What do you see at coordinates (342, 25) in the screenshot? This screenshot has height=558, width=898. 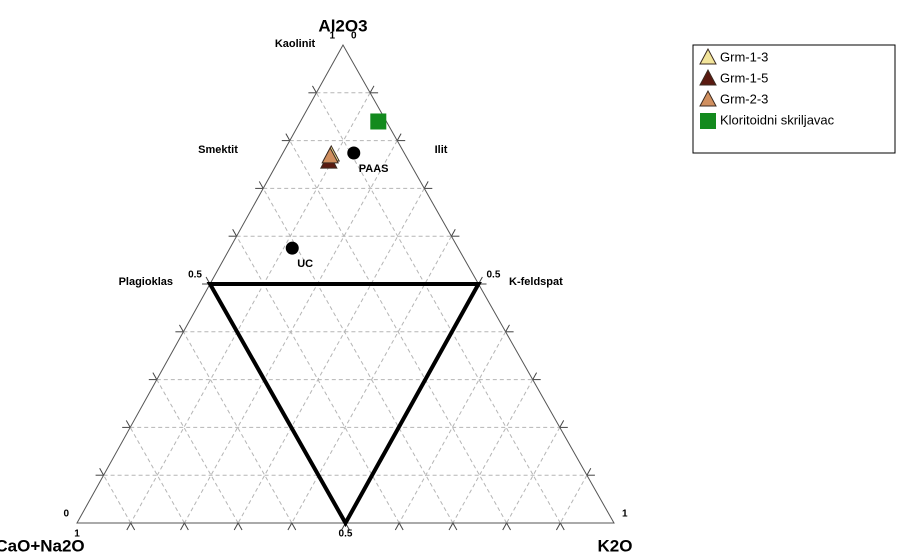 I see `axis-label-top: Al2O3` at bounding box center [342, 25].